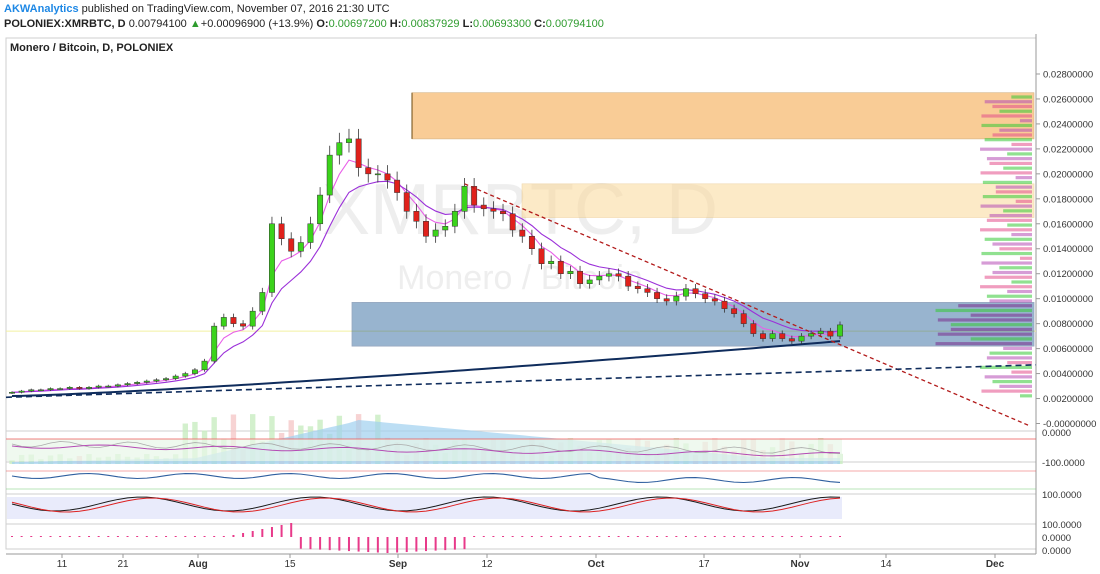 The height and width of the screenshot is (574, 1100). I want to click on resistance-zone-lower, so click(778, 200).